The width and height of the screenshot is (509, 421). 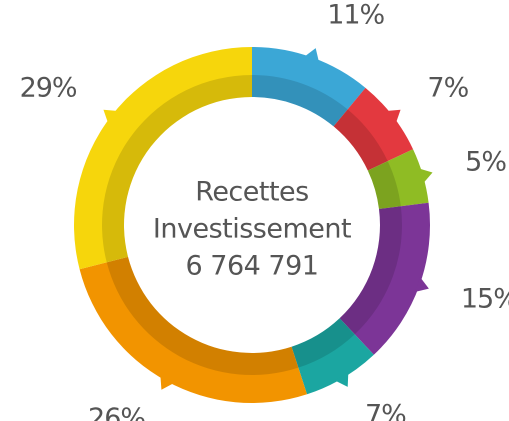 What do you see at coordinates (485, 162) in the screenshot?
I see `value-label: 5%` at bounding box center [485, 162].